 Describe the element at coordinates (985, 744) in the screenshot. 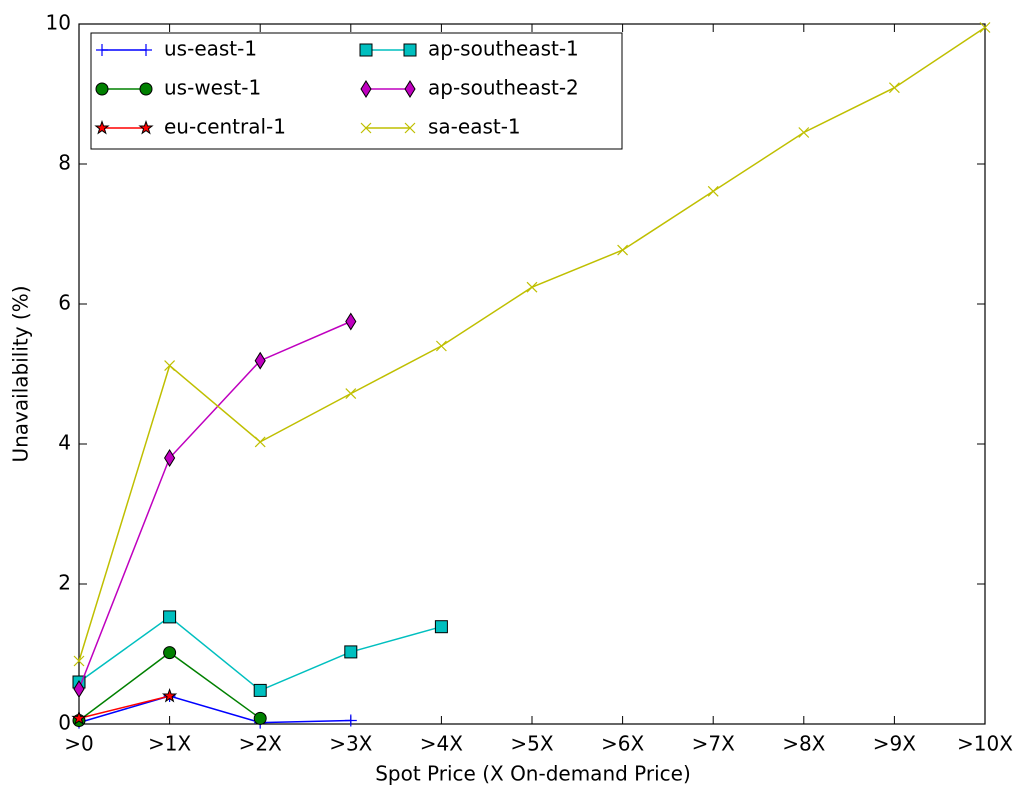

I see `x-tick-label: >10X` at that location.